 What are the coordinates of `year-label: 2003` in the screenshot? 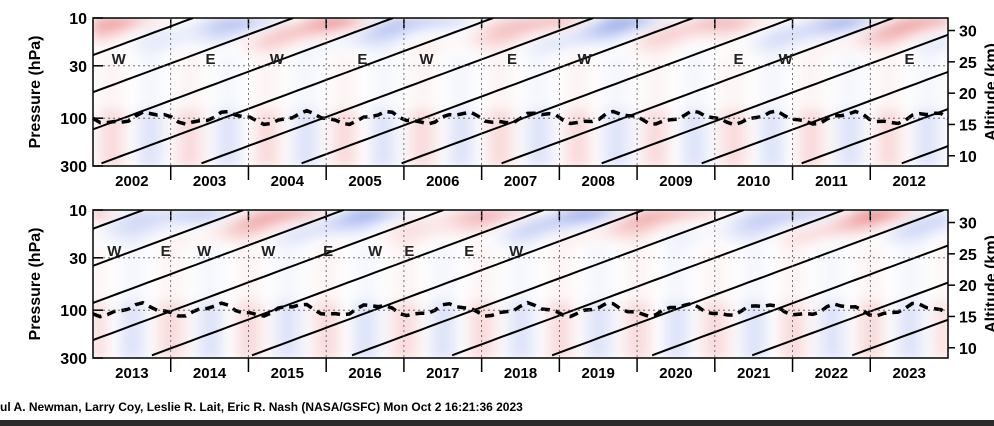 It's located at (209, 181).